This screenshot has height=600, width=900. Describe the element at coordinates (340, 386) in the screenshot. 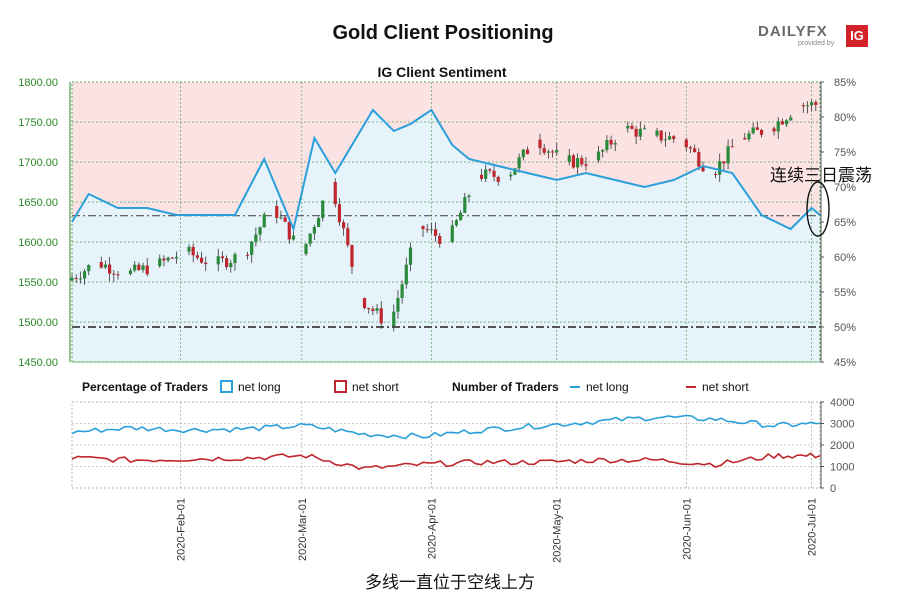

I see `legend-box-short` at that location.